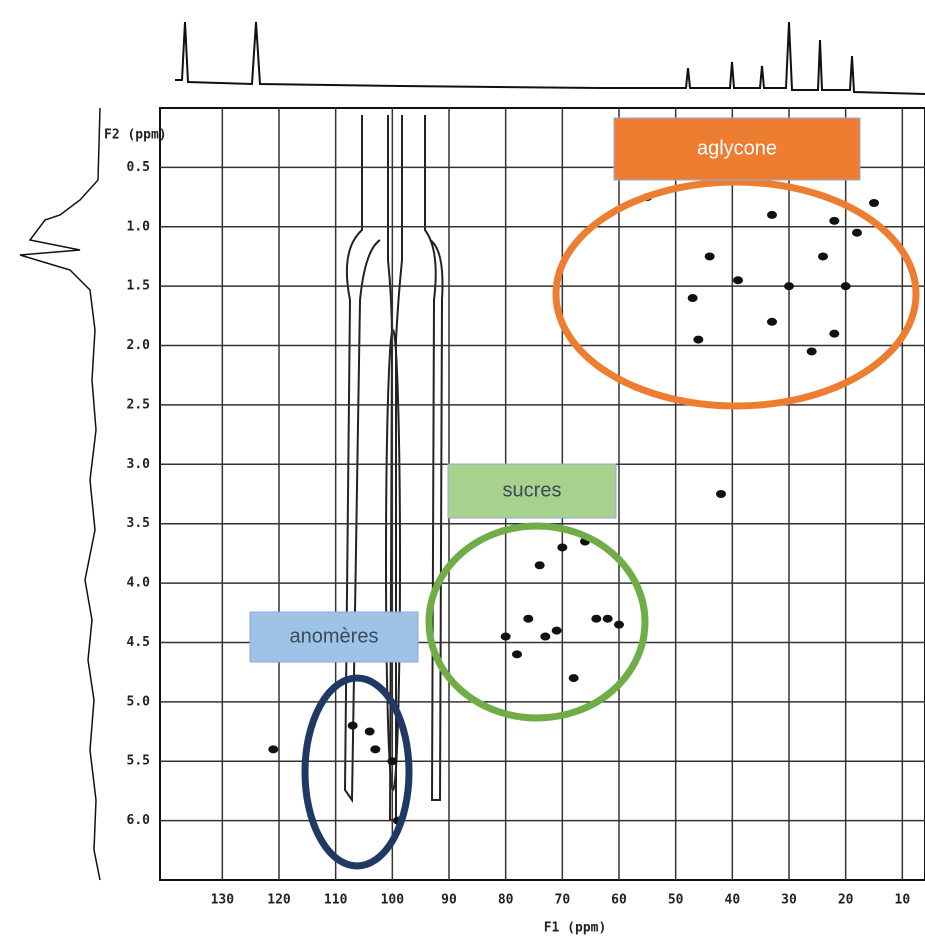  Describe the element at coordinates (139, 345) in the screenshot. I see `y-tick-label: 2.0` at that location.